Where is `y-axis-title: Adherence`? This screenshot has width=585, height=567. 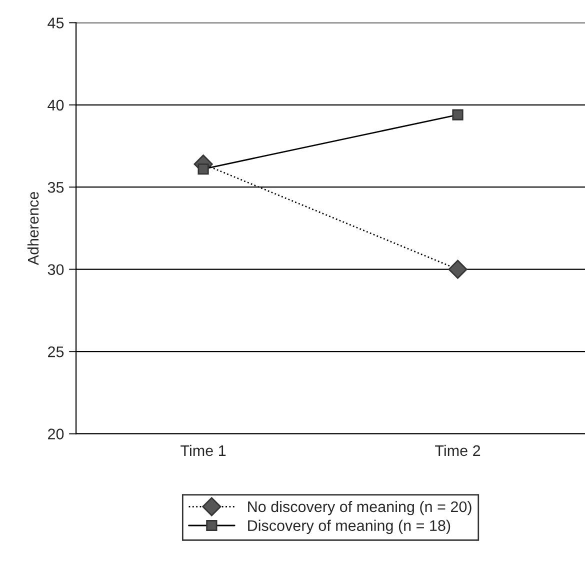 y-axis-title: Adherence is located at coordinates (33, 229).